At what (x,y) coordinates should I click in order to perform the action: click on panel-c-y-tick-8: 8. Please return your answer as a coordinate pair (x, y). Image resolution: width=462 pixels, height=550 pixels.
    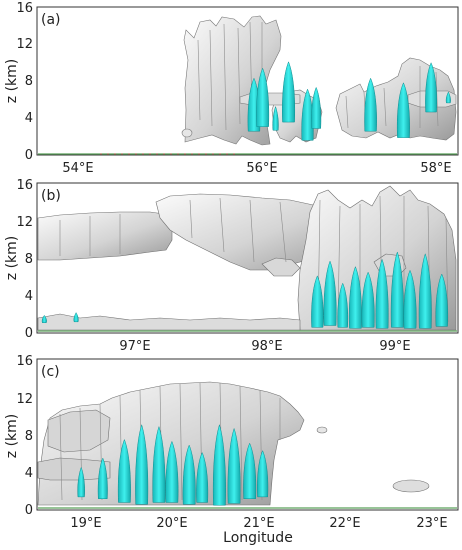
    Looking at the image, I should click on (29, 436).